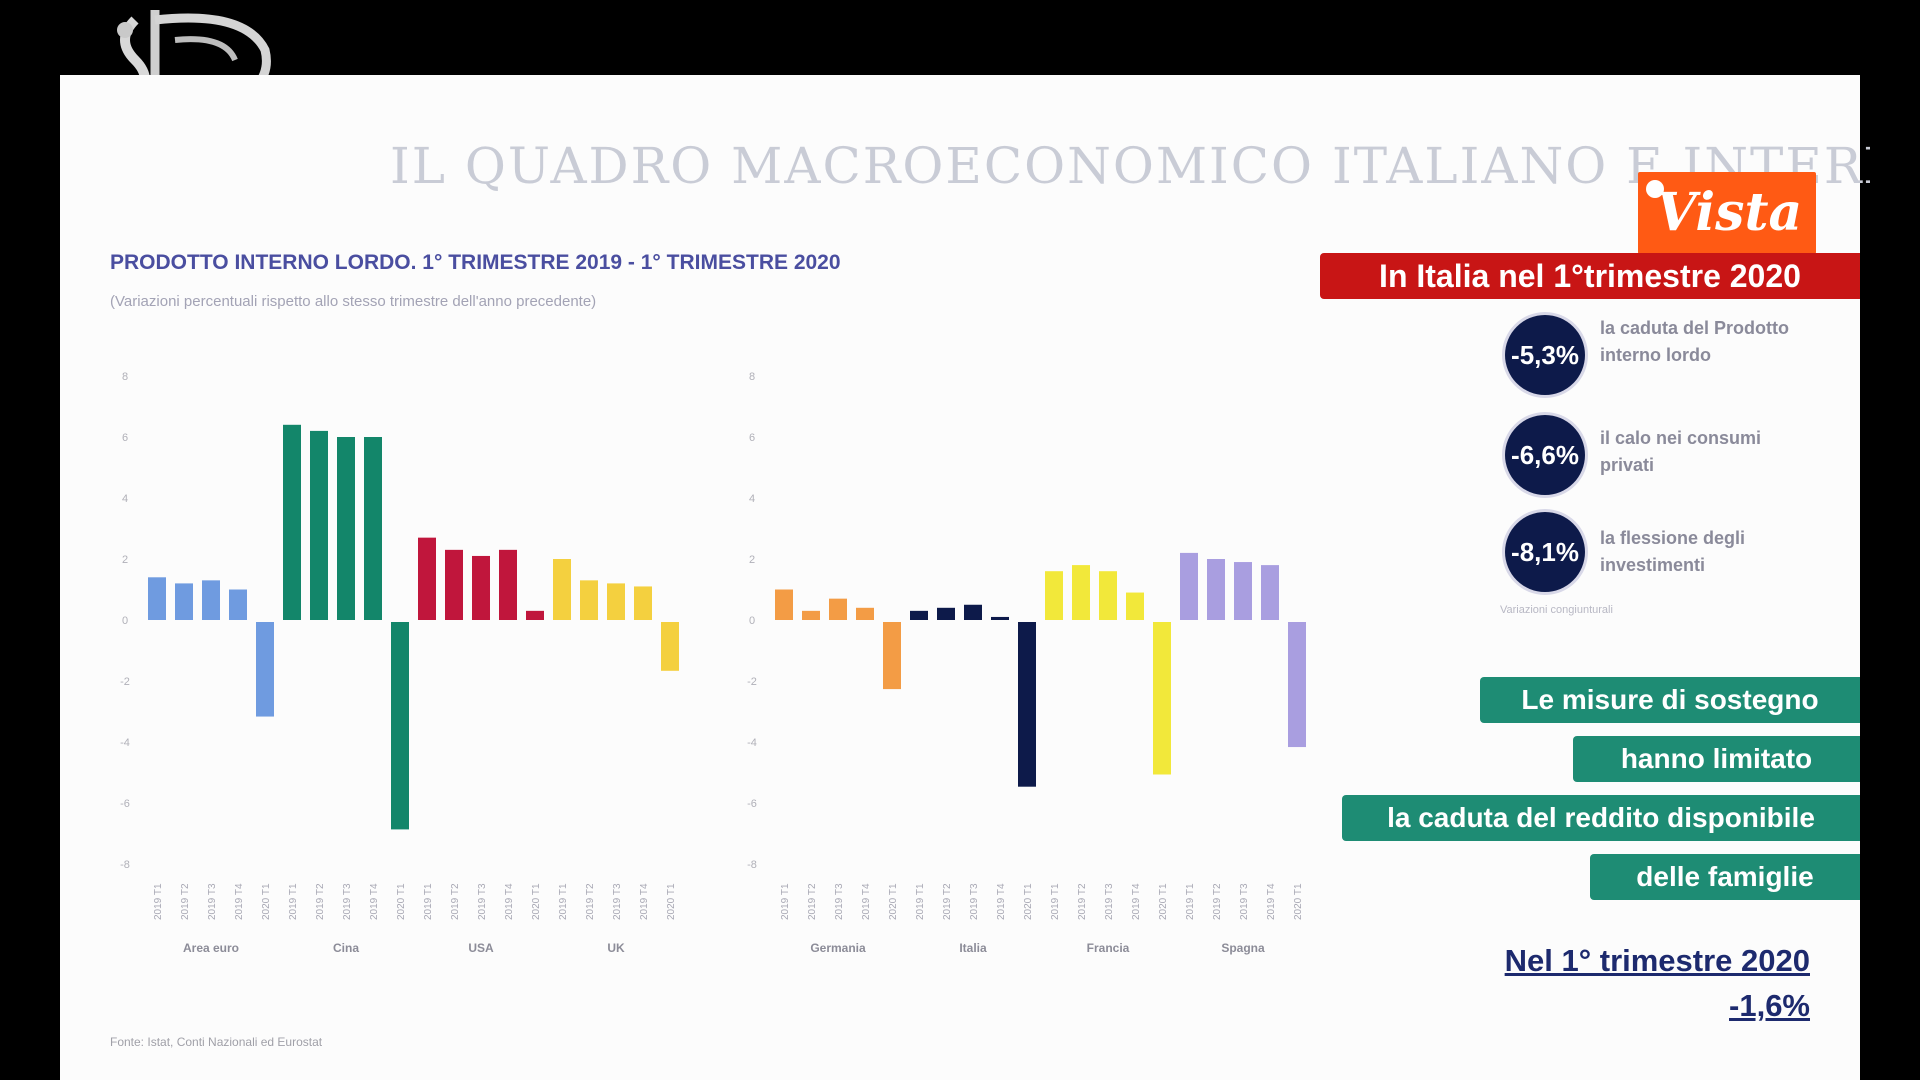 The width and height of the screenshot is (1920, 1080). I want to click on teal-banner-line-3: la caduta del reddito disponibile, so click(1601, 818).